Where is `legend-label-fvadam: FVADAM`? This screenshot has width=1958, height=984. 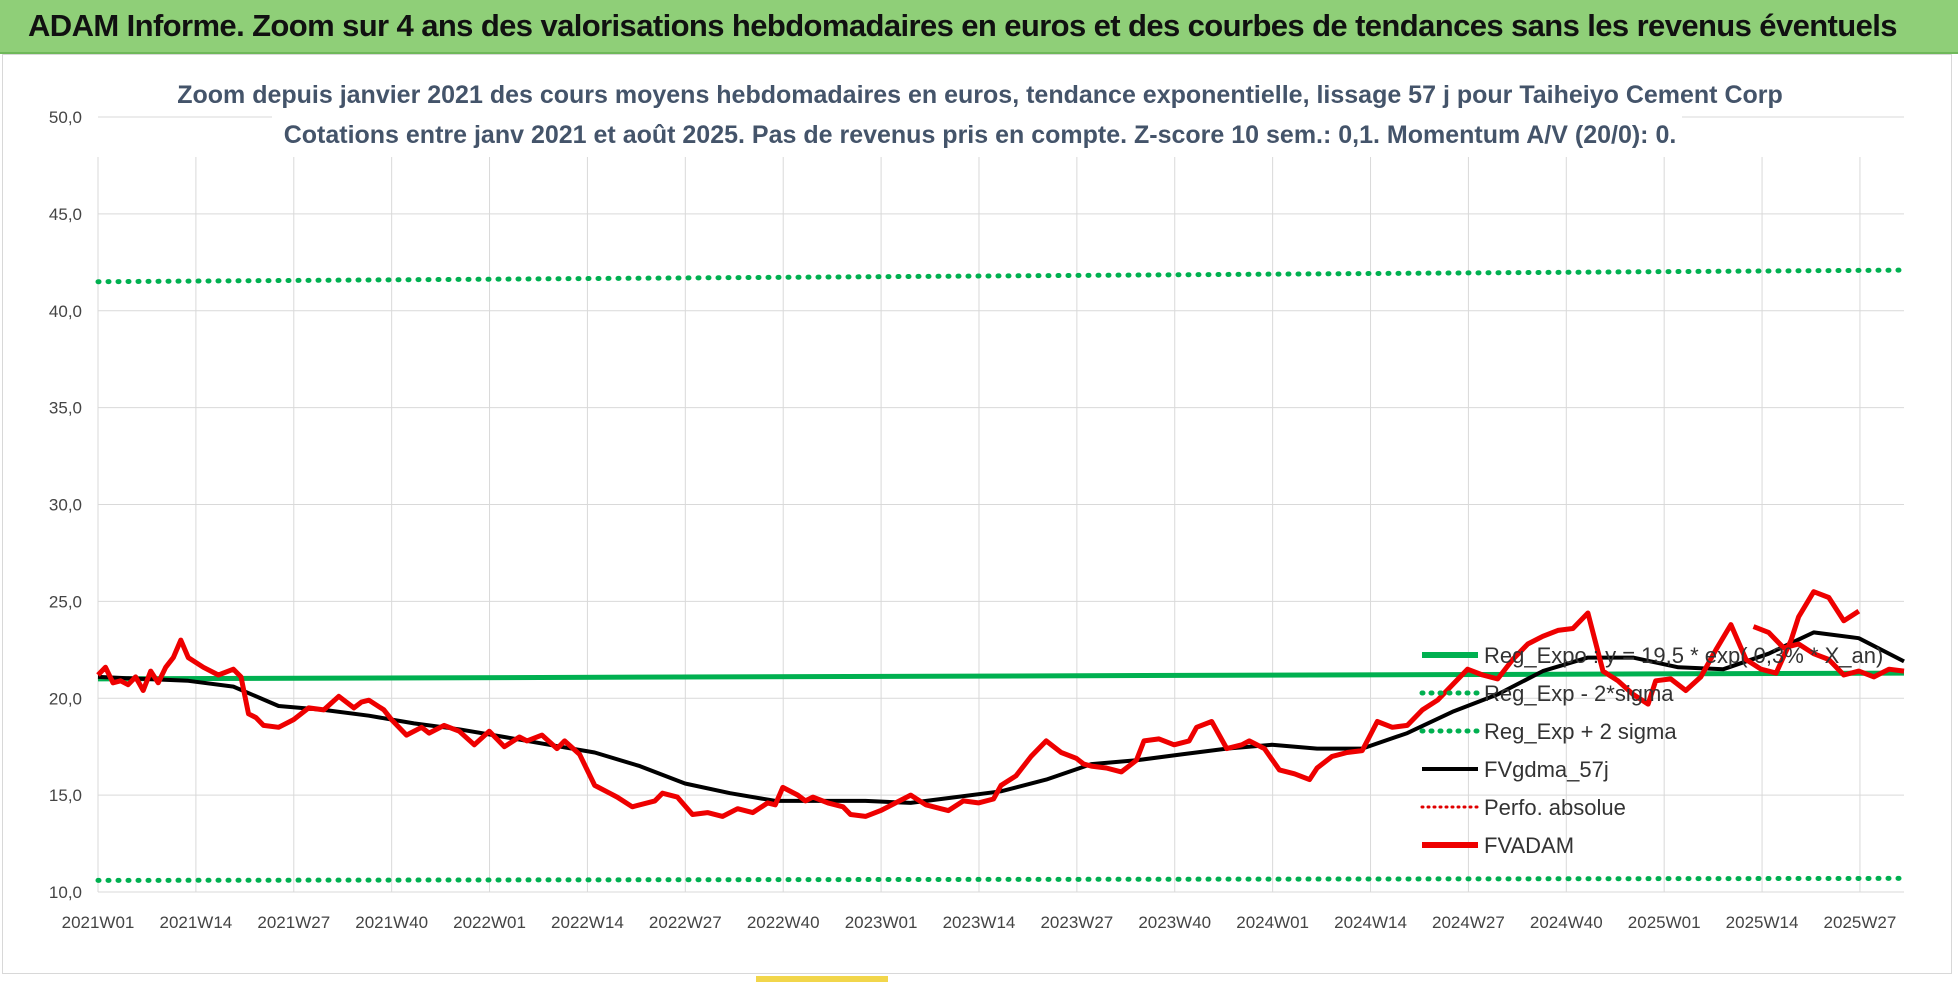 legend-label-fvadam: FVADAM is located at coordinates (1529, 845).